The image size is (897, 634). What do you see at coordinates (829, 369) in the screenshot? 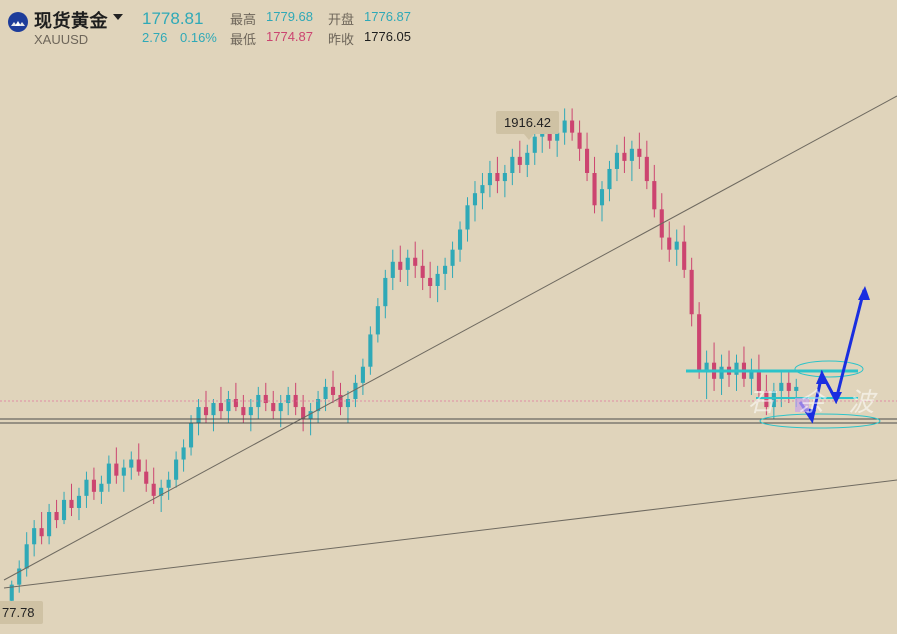
I see `target-ellipse-top` at bounding box center [829, 369].